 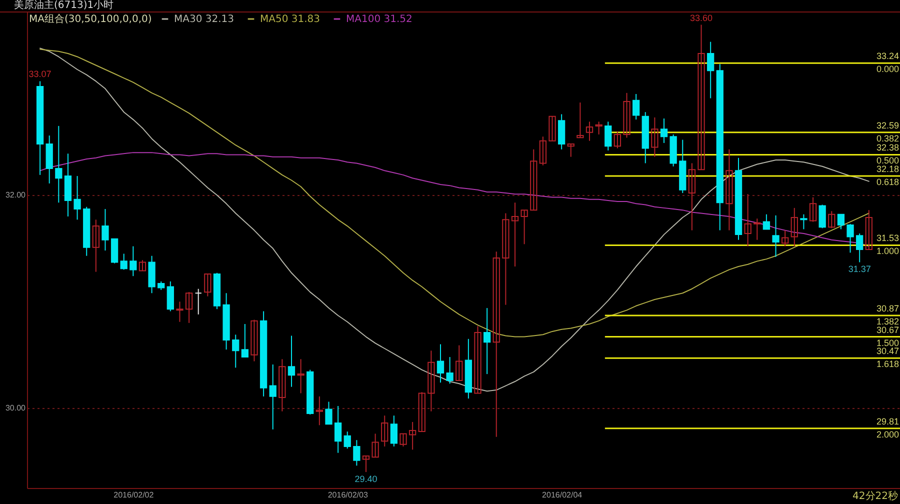 I want to click on x-tick-label: 2016/02/02, so click(x=134, y=495).